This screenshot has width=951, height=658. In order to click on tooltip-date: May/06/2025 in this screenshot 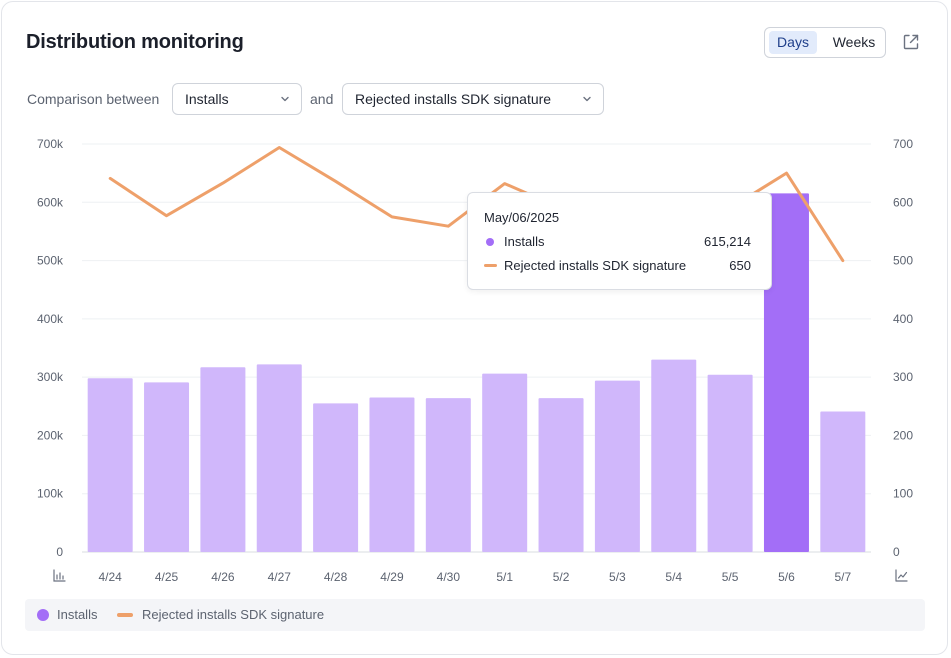, I will do `click(522, 217)`.